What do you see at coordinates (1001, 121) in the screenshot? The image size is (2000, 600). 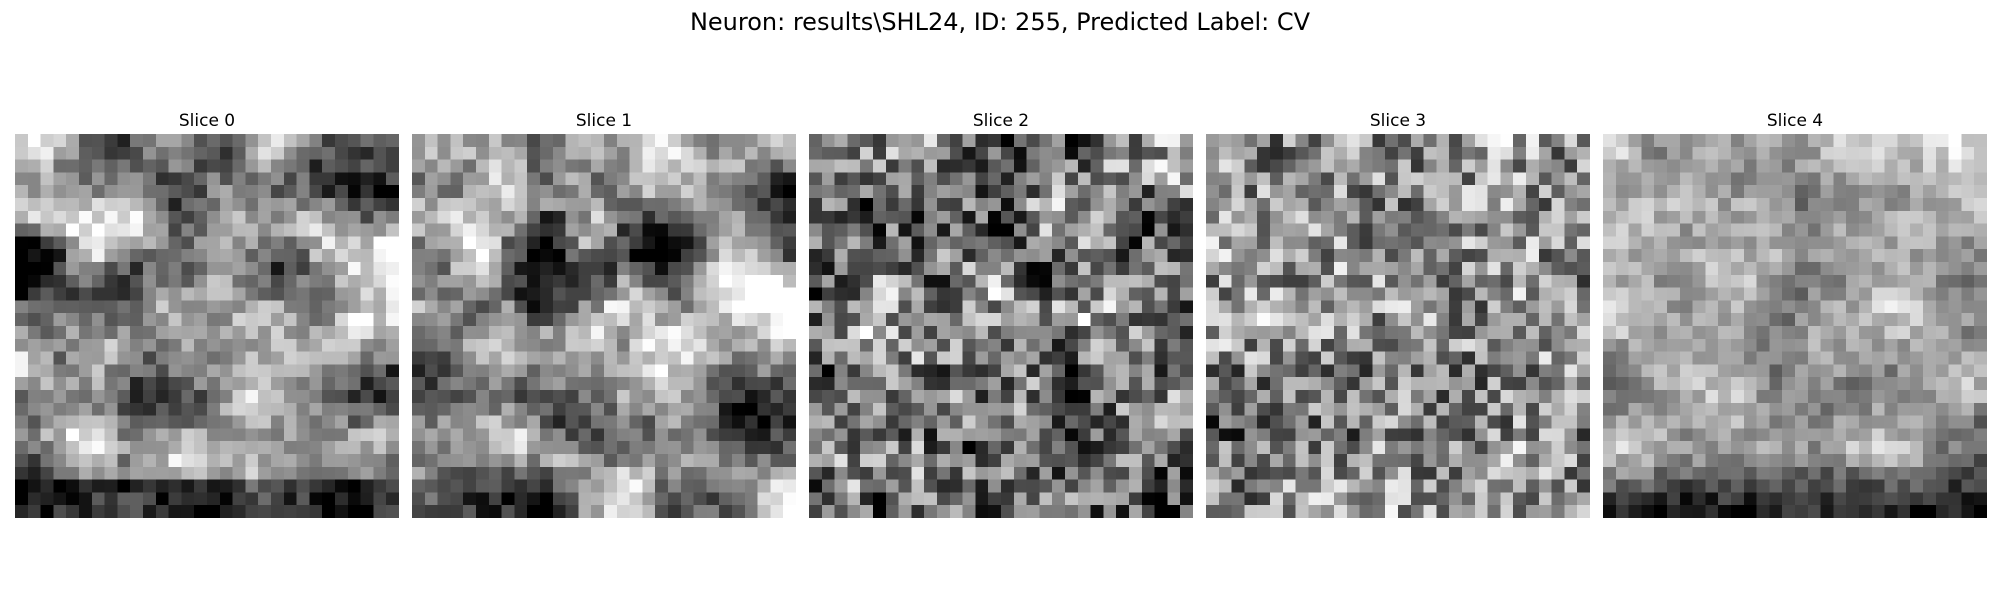 I see `slice-title: Slice 2` at bounding box center [1001, 121].